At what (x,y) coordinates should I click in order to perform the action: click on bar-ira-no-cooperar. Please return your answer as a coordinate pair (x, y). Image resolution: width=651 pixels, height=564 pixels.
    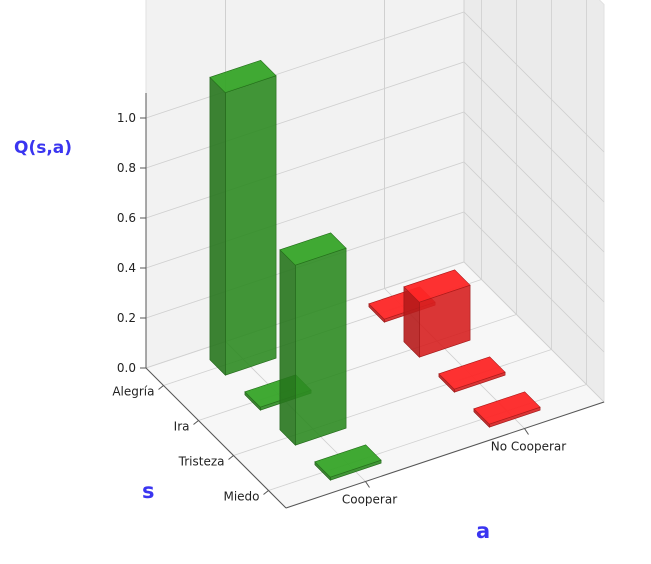
    Looking at the image, I should click on (437, 313).